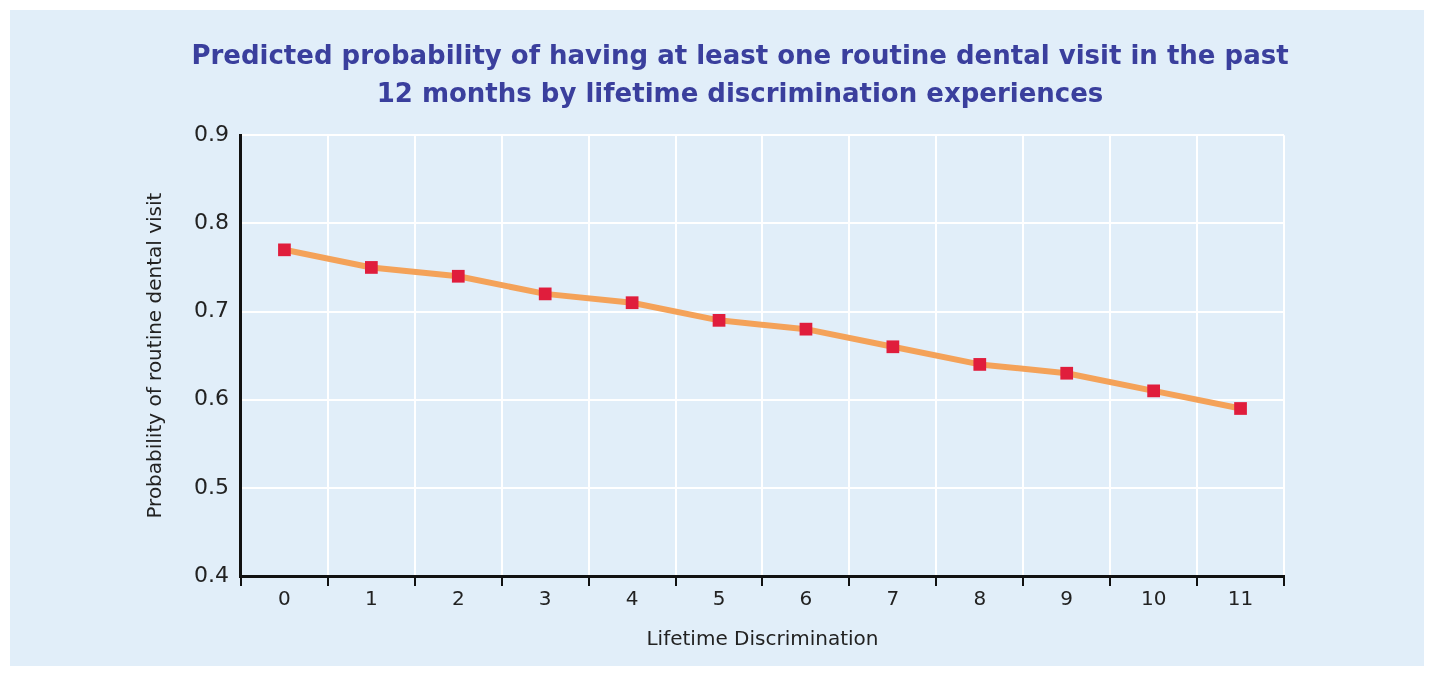  What do you see at coordinates (1153, 598) in the screenshot?
I see `x-tick-label: 10` at bounding box center [1153, 598].